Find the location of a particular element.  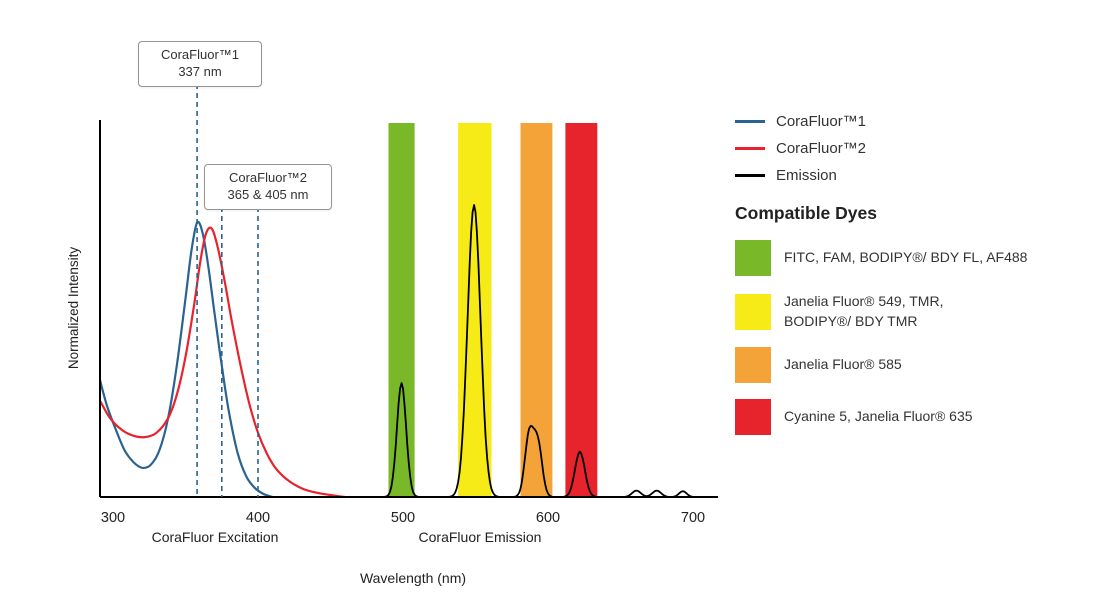

x-tick-label: 600 is located at coordinates (548, 518).